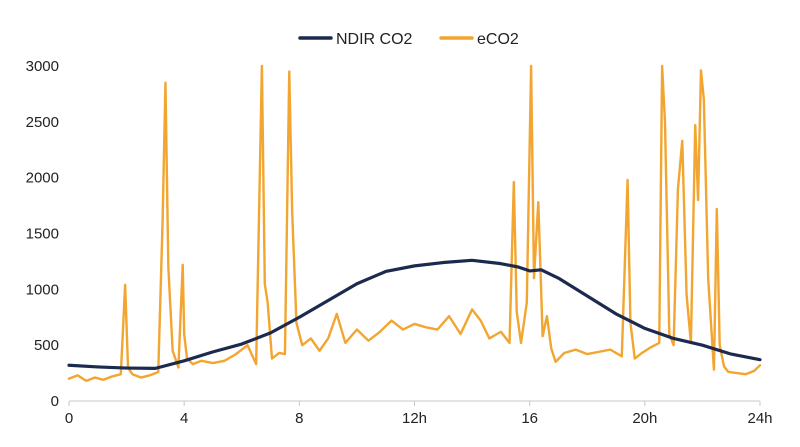 The width and height of the screenshot is (800, 447). I want to click on x-tick-label: 12h, so click(414, 418).